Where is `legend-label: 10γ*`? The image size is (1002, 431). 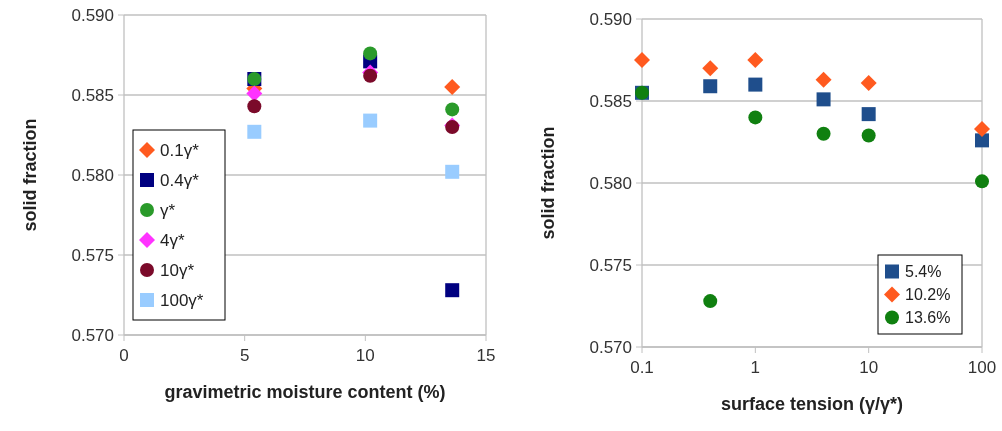 legend-label: 10γ* is located at coordinates (177, 270).